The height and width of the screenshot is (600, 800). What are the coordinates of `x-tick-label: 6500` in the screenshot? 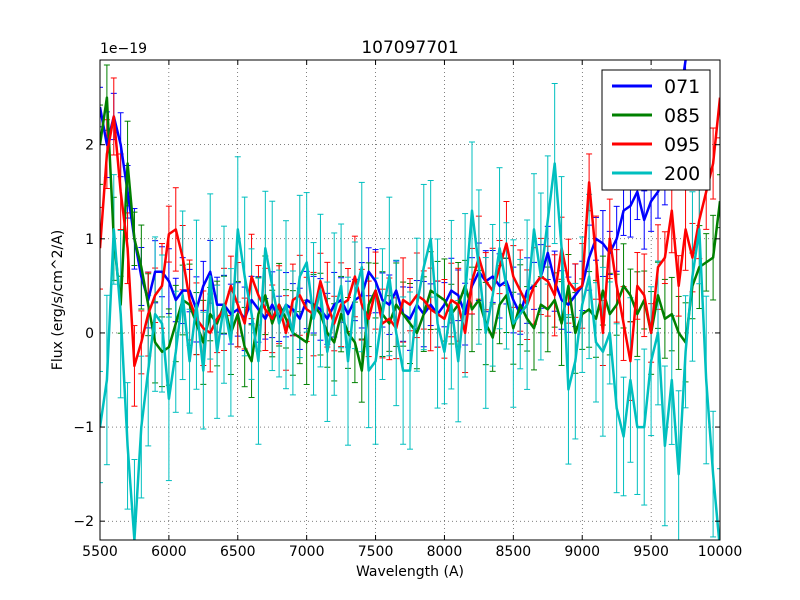 It's located at (238, 552).